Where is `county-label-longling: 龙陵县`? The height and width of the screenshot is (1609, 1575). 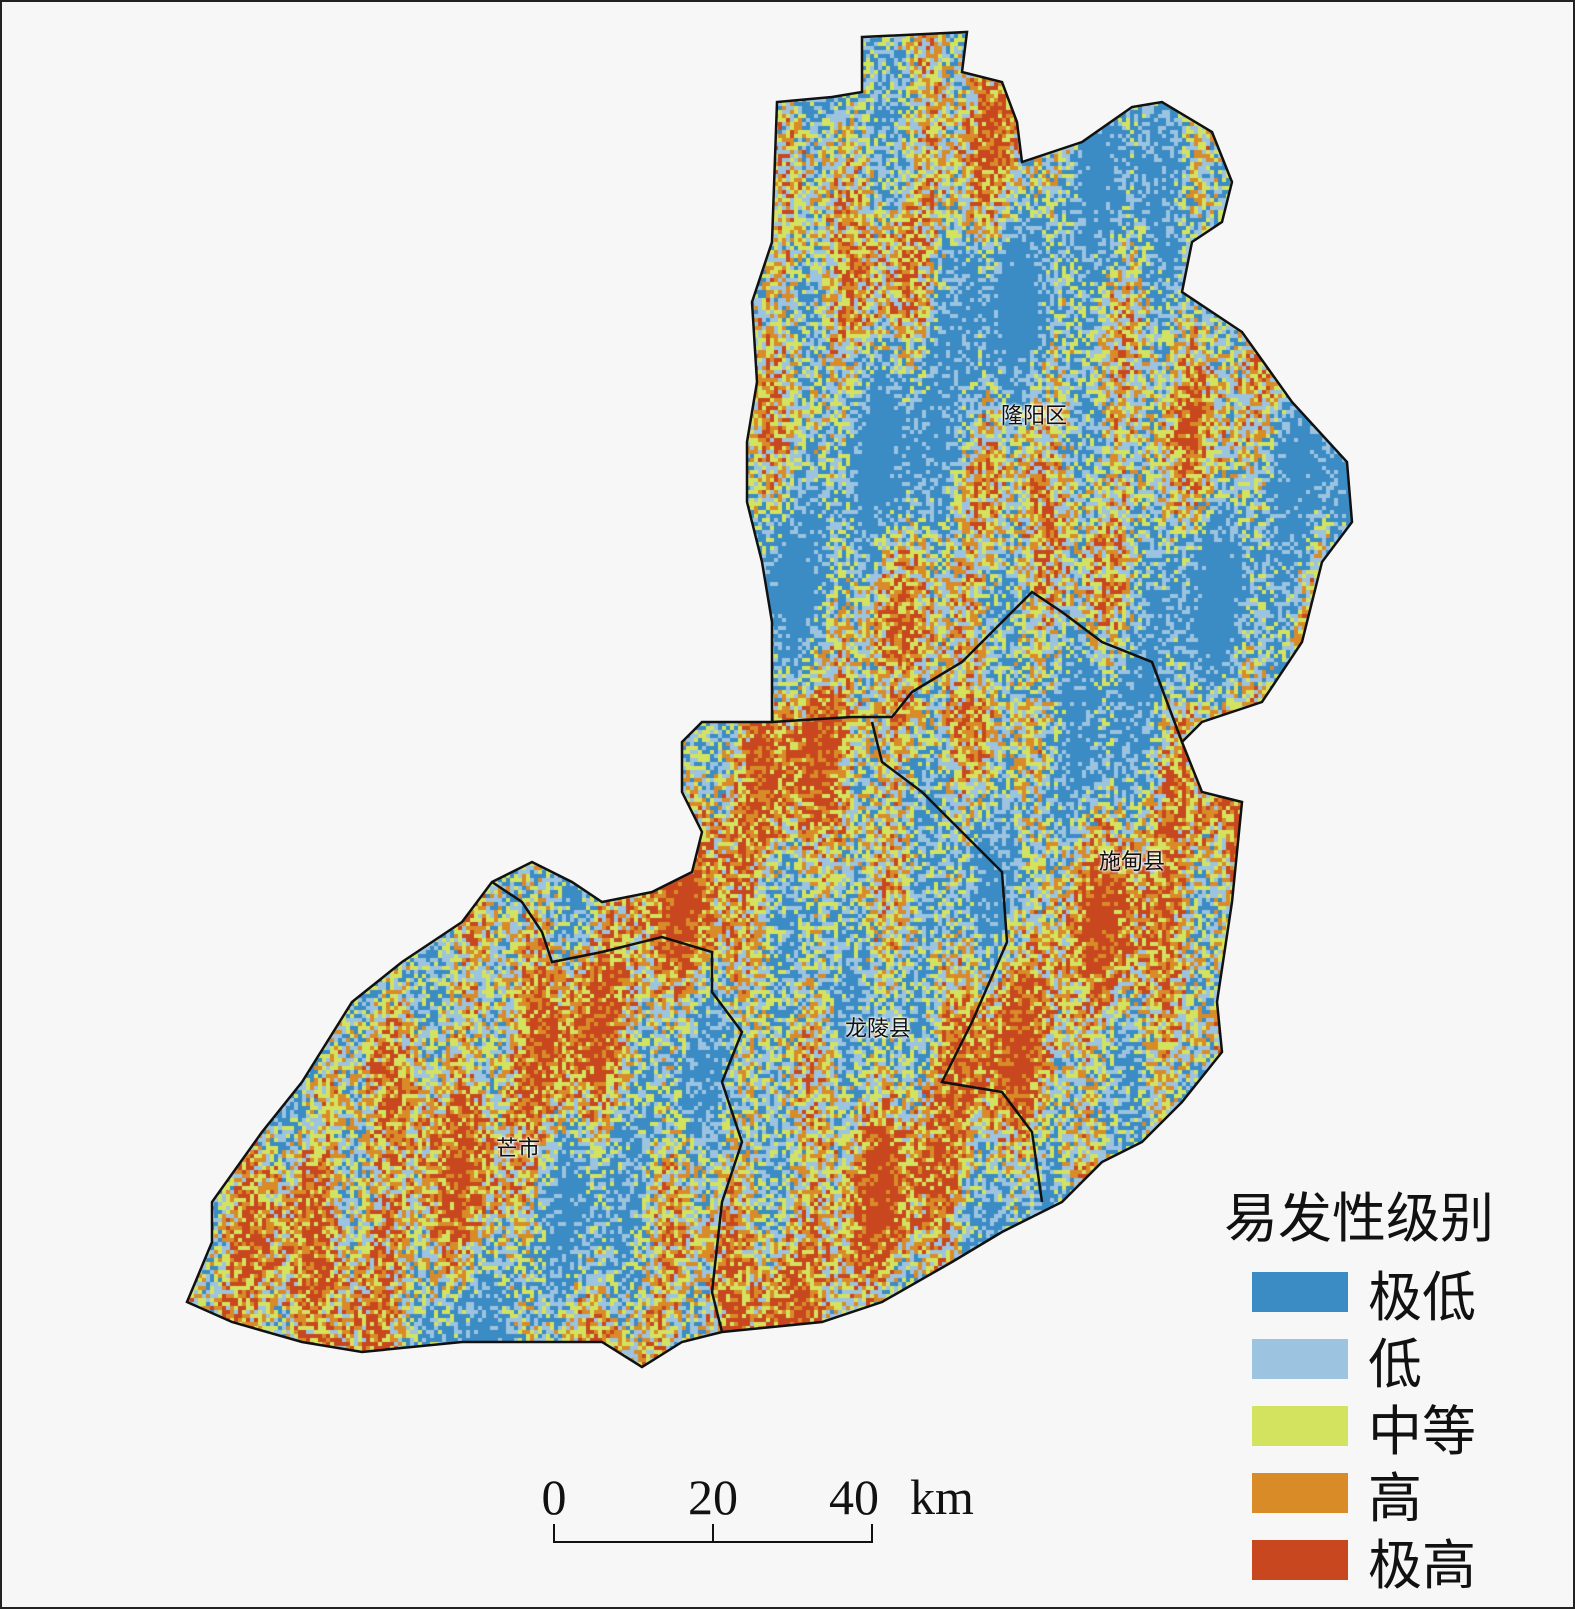
county-label-longling: 龙陵县 is located at coordinates (878, 1029).